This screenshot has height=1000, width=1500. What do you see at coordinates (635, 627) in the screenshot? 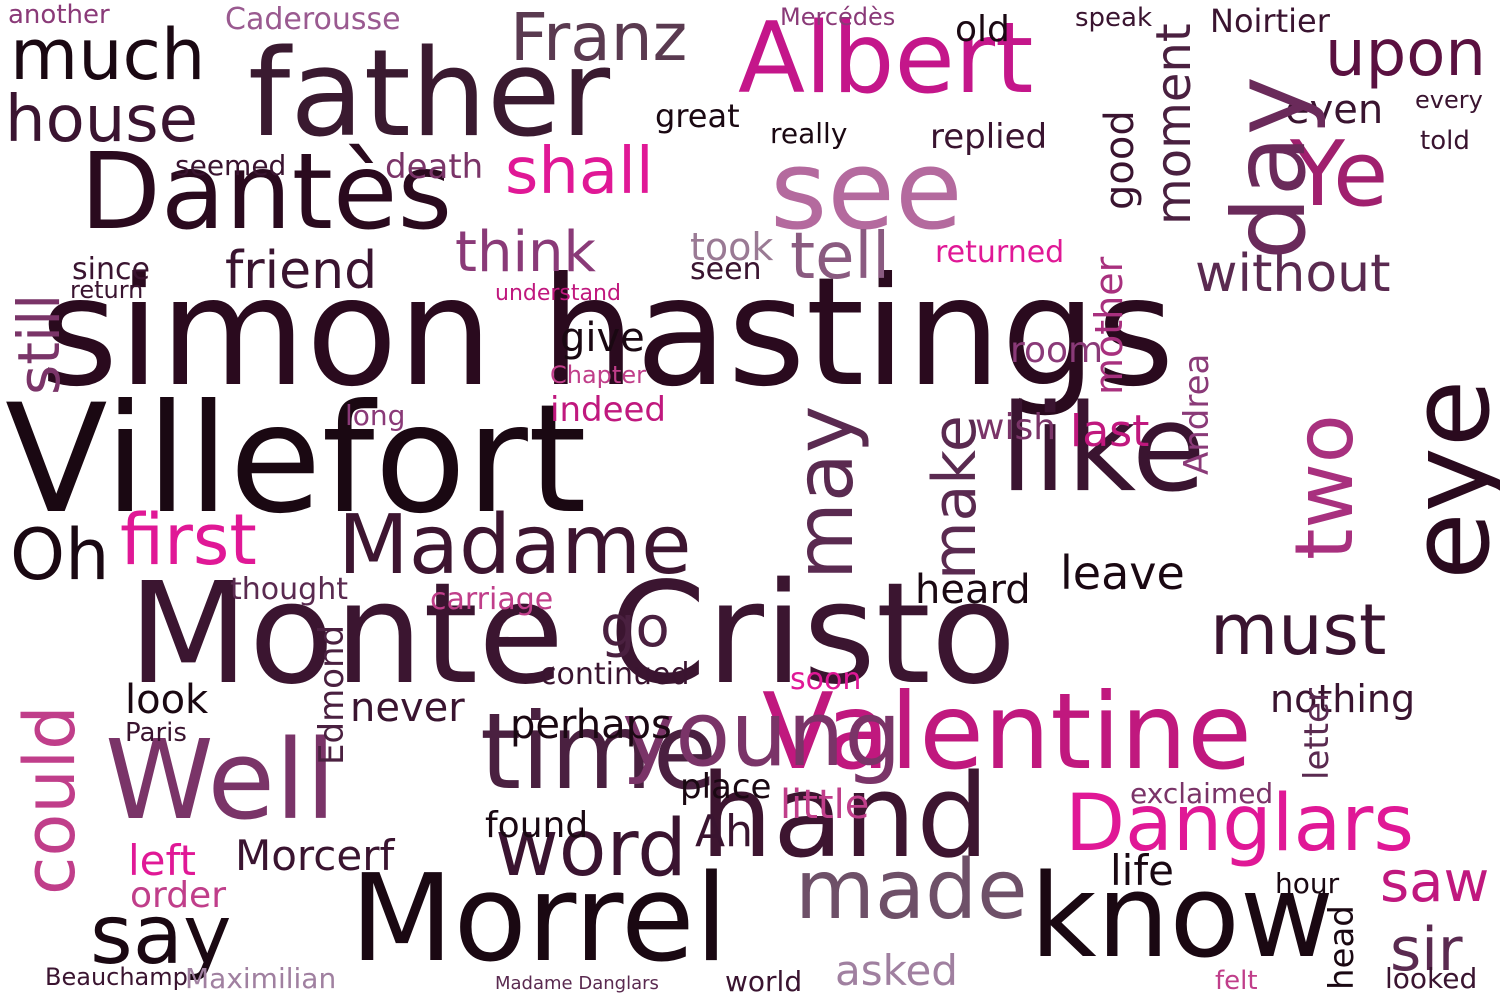
I see `word-go: go` at bounding box center [635, 627].